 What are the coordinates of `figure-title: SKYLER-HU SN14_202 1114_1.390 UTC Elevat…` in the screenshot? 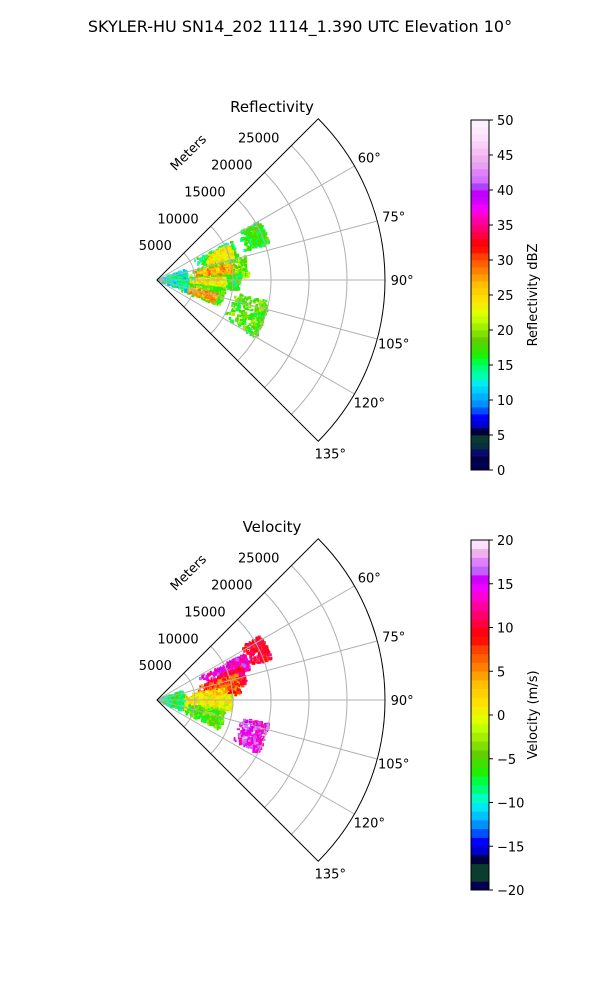 It's located at (300, 27).